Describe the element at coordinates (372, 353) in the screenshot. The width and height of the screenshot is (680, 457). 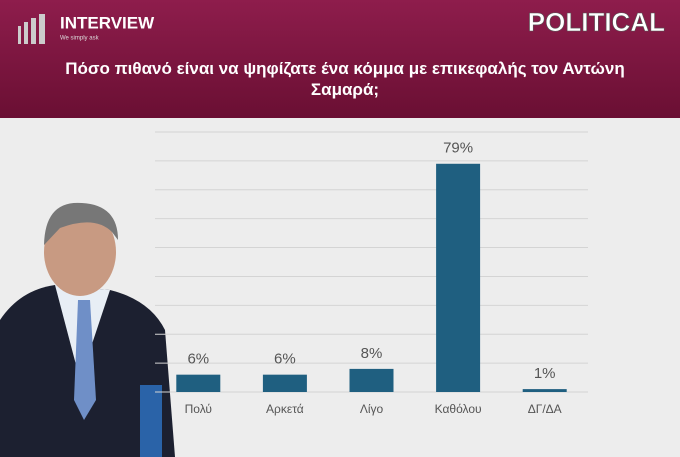
I see `value-label: 8%` at that location.